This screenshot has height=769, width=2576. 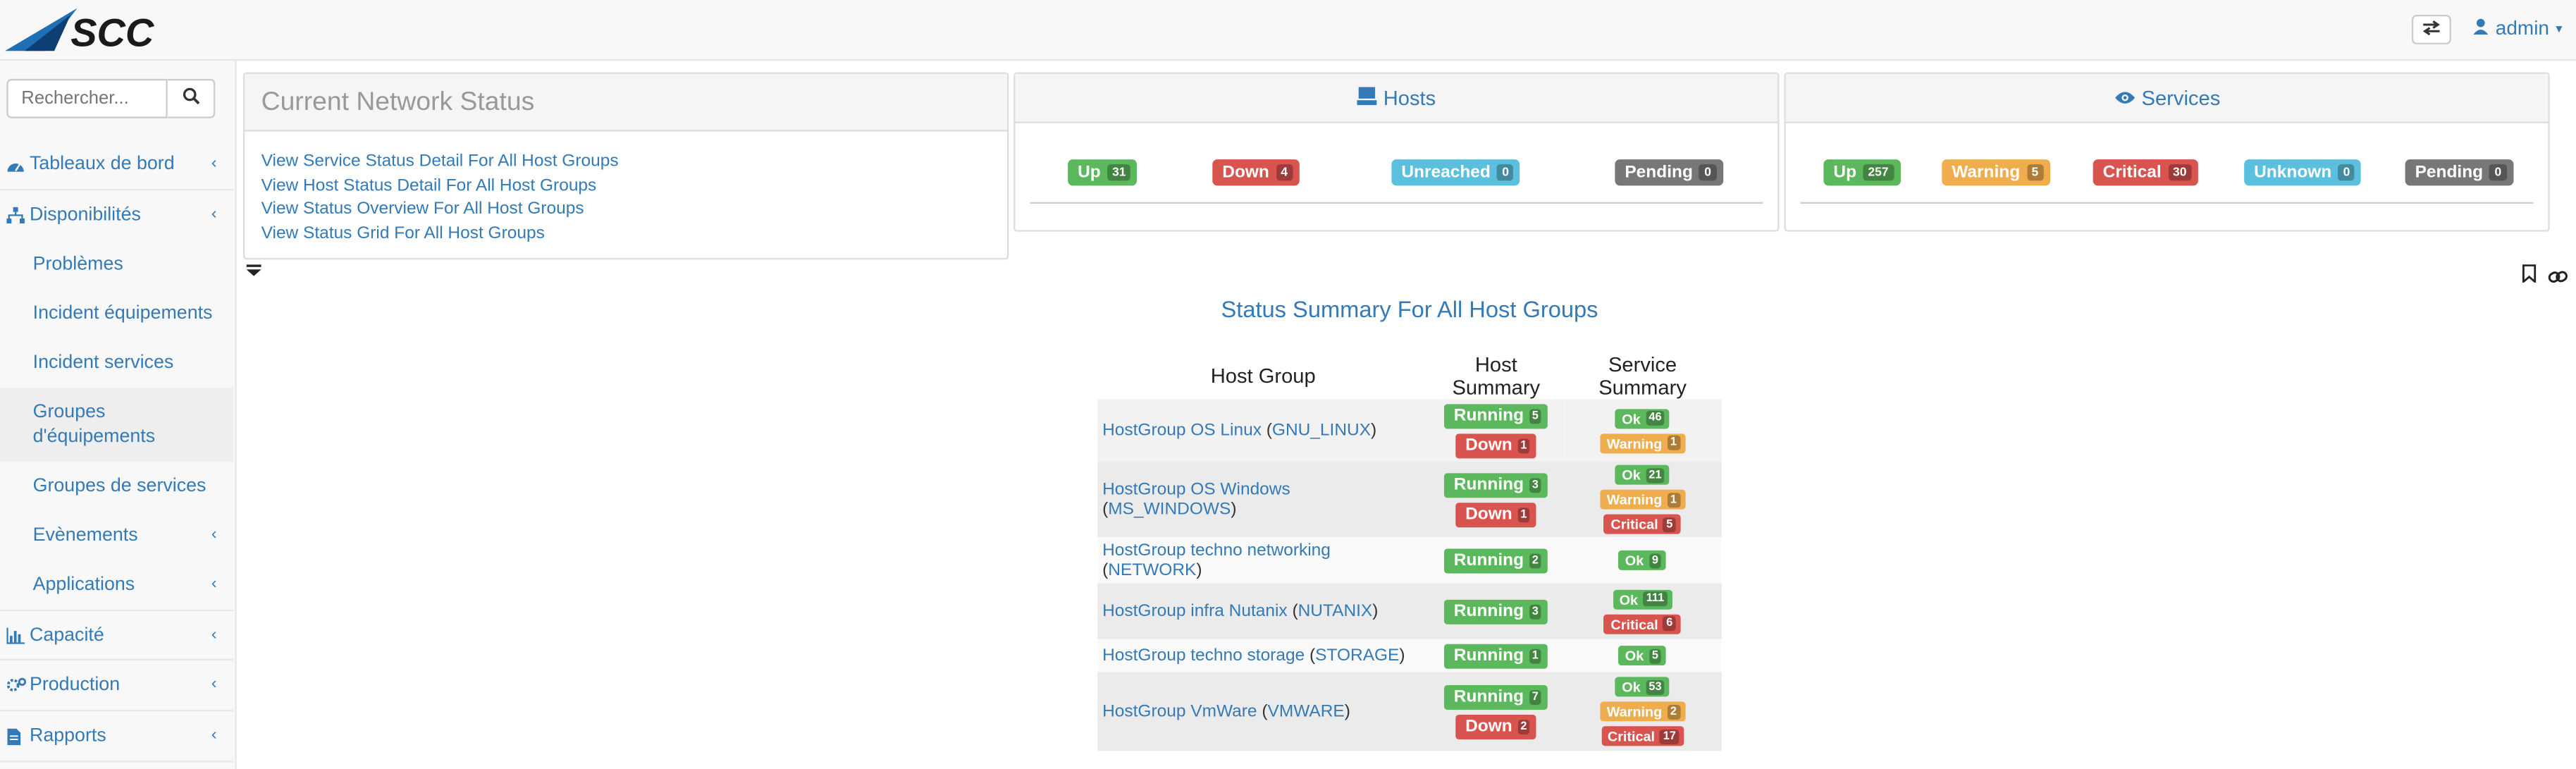 I want to click on services-critical-label: Critical, so click(x=2132, y=172).